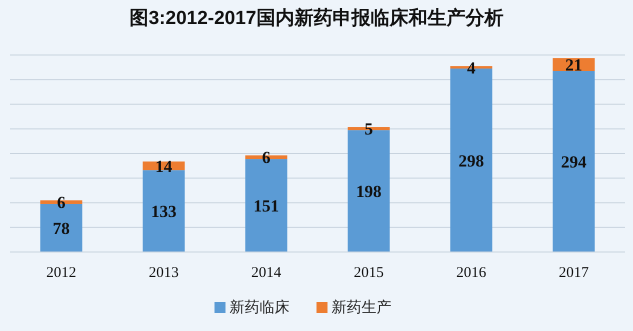 This screenshot has height=331, width=633. What do you see at coordinates (574, 273) in the screenshot?
I see `x-tick-label: 2017` at bounding box center [574, 273].